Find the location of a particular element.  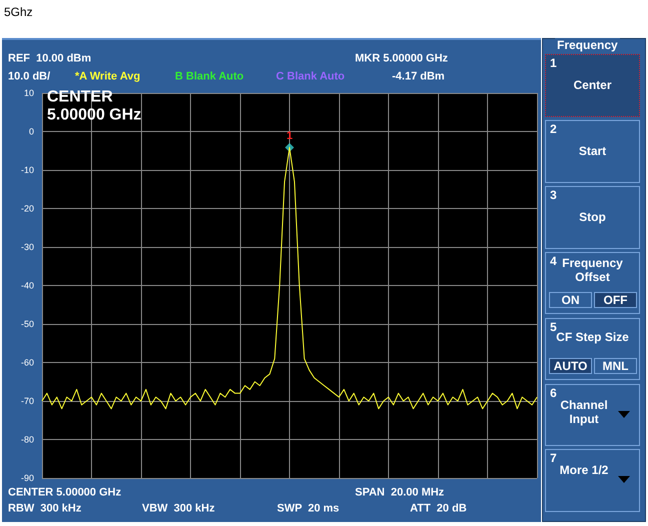

text: CENTER 5.00000 GHz is located at coordinates (65, 492).